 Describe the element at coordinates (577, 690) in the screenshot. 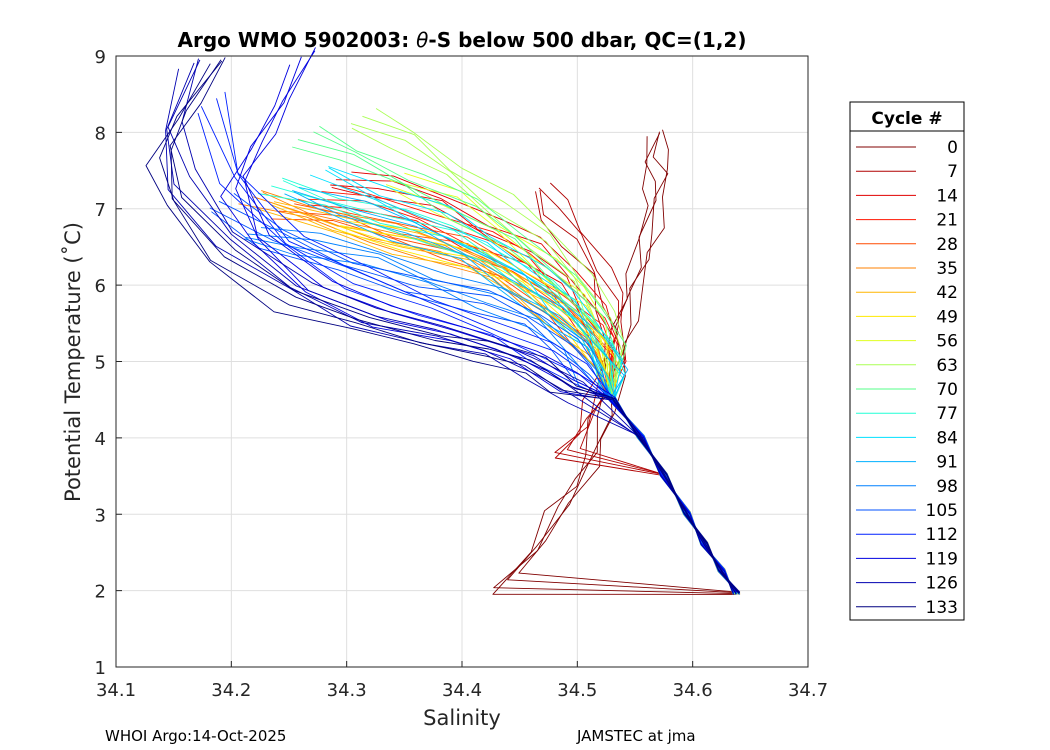

I see `x-tick-label: 34.5` at that location.